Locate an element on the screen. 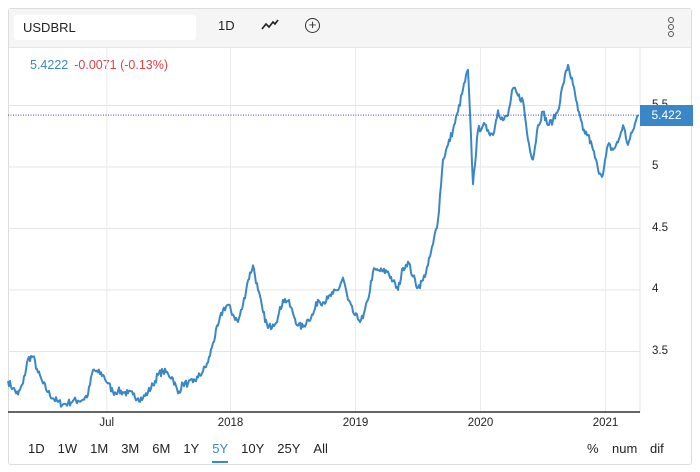 The width and height of the screenshot is (700, 472). range-1d: 1D is located at coordinates (36, 448).